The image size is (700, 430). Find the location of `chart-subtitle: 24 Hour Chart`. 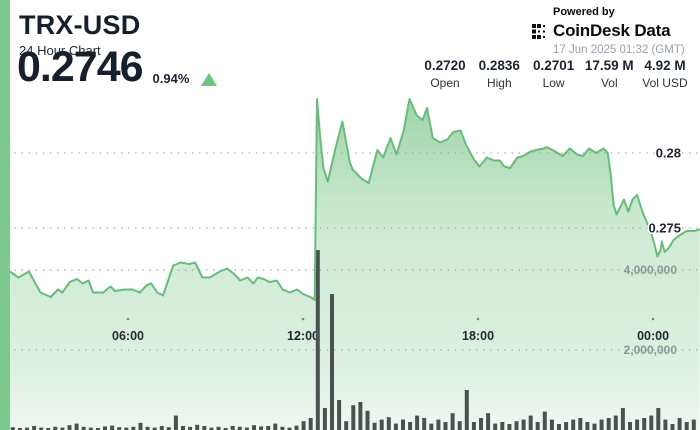

chart-subtitle: 24 Hour Chart is located at coordinates (60, 50).